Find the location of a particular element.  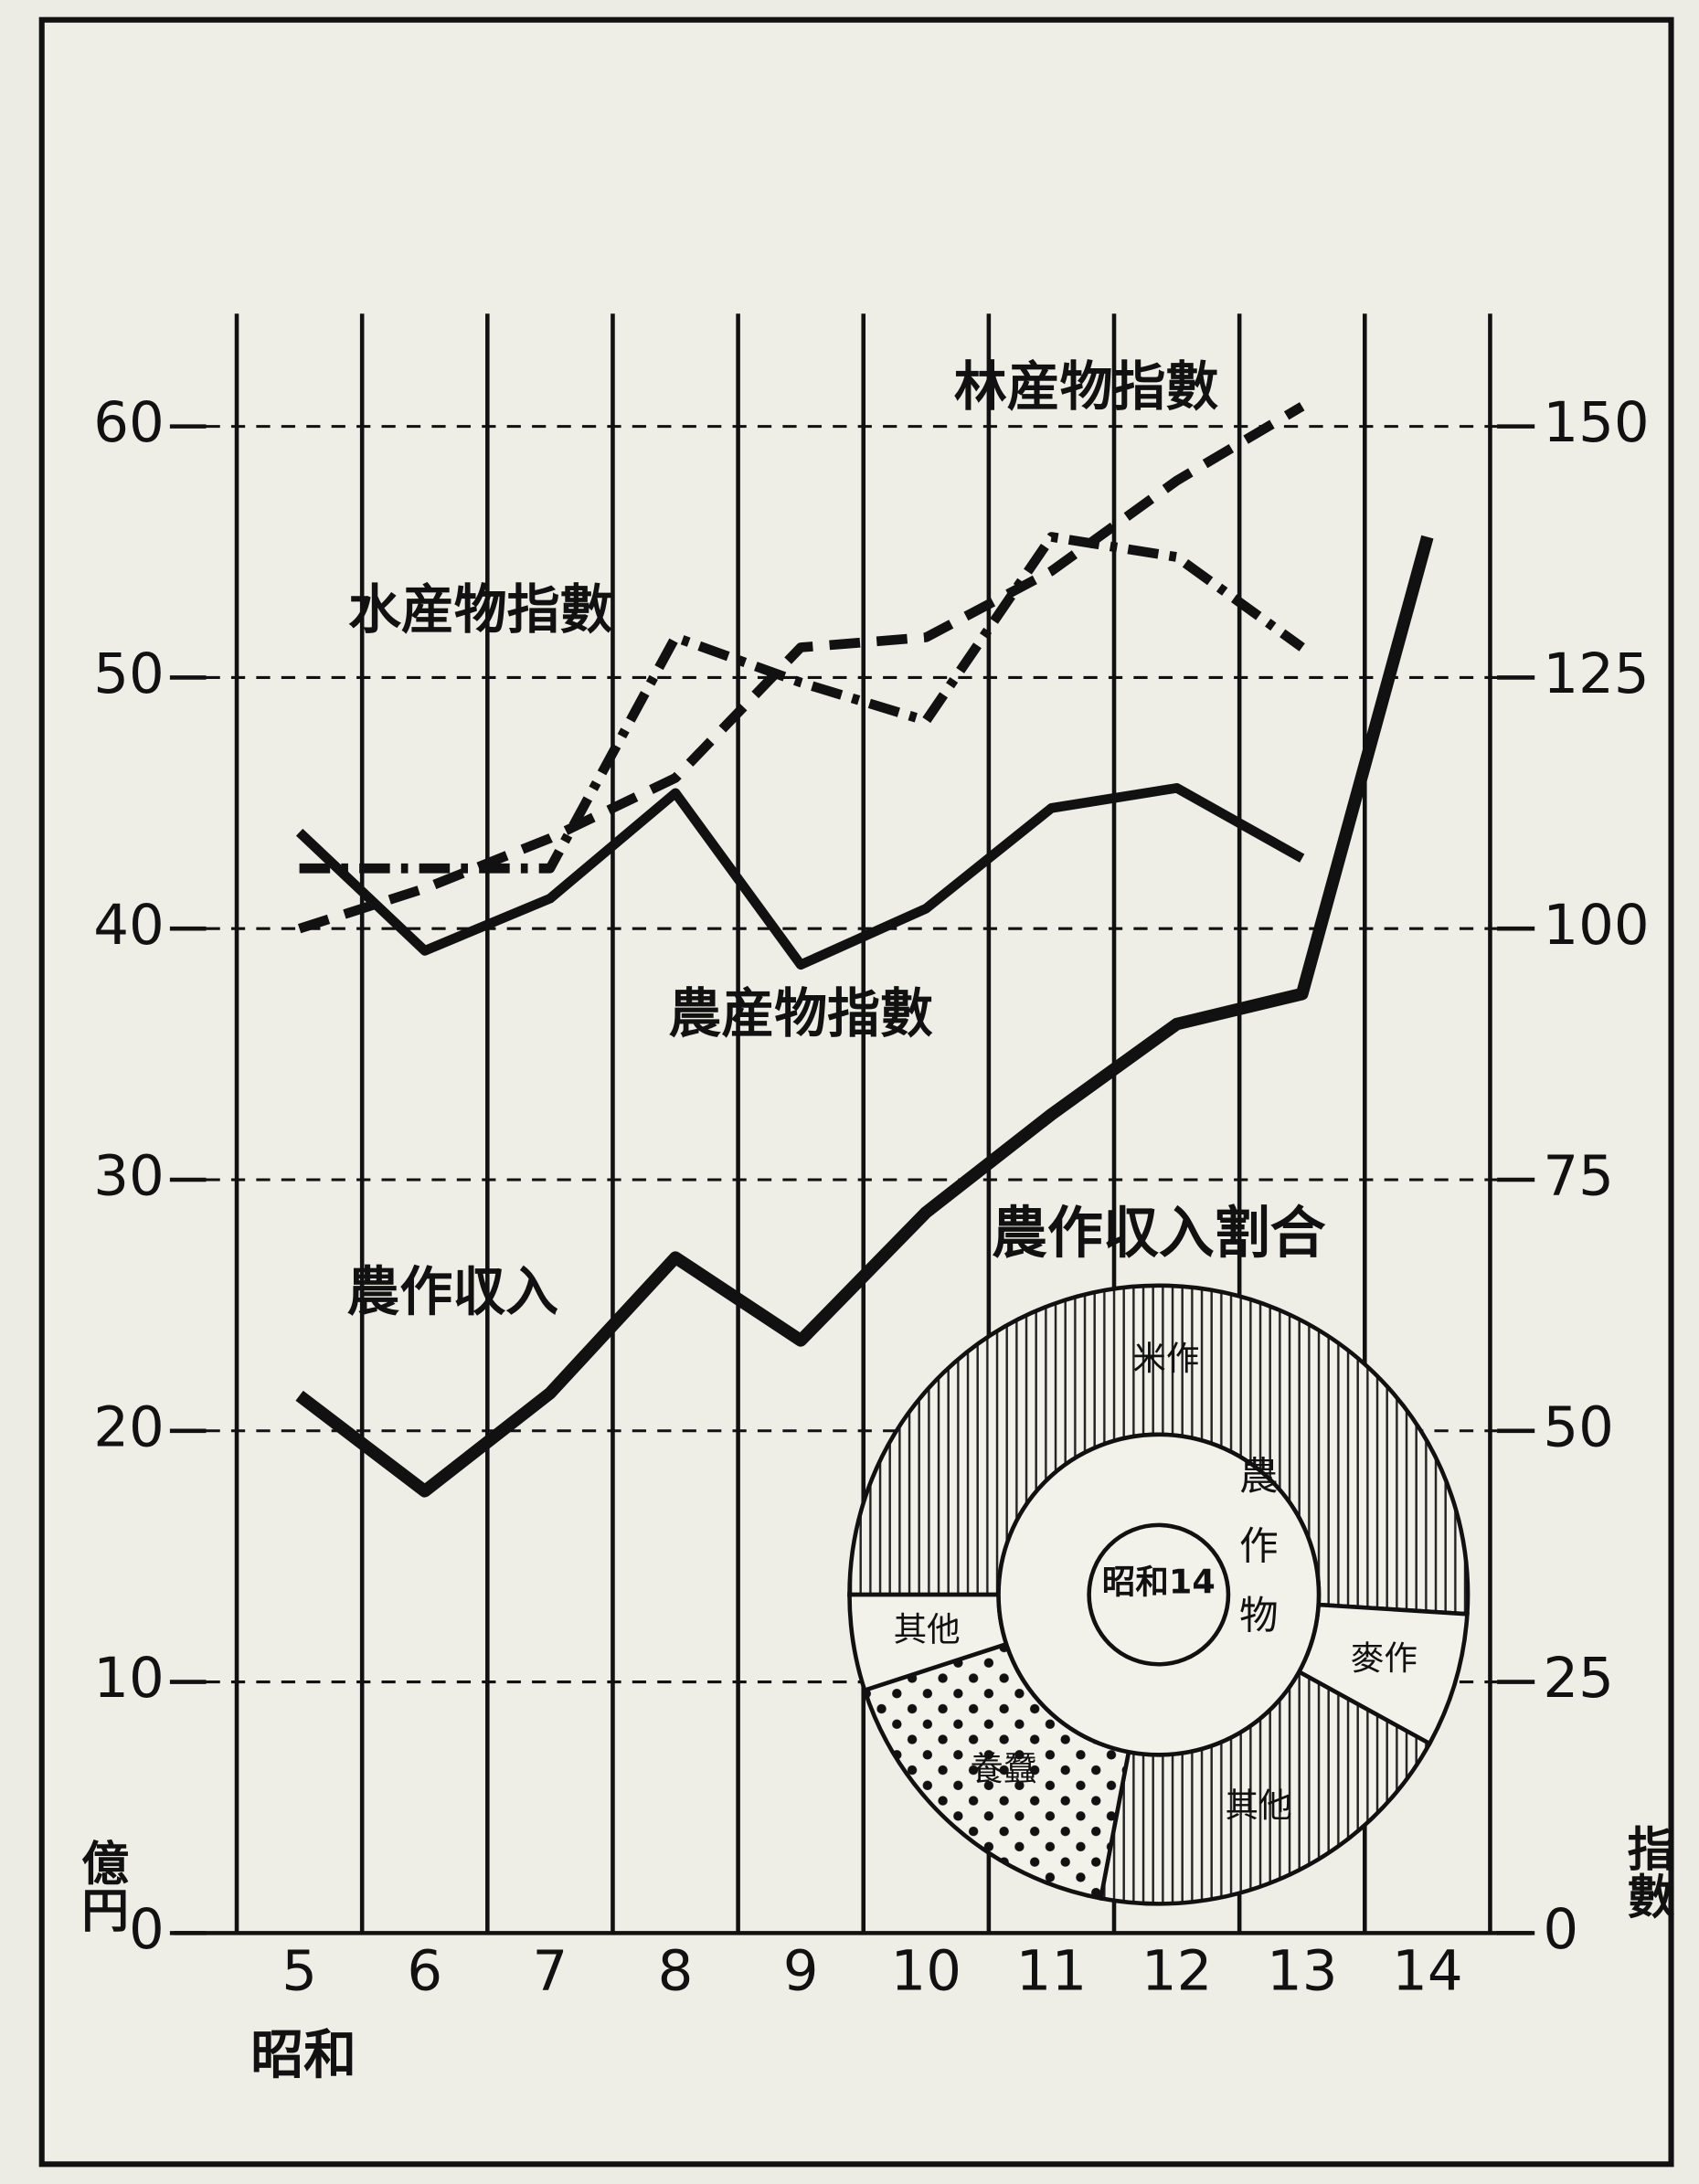

y2-tick-label: 125 is located at coordinates (1596, 673).